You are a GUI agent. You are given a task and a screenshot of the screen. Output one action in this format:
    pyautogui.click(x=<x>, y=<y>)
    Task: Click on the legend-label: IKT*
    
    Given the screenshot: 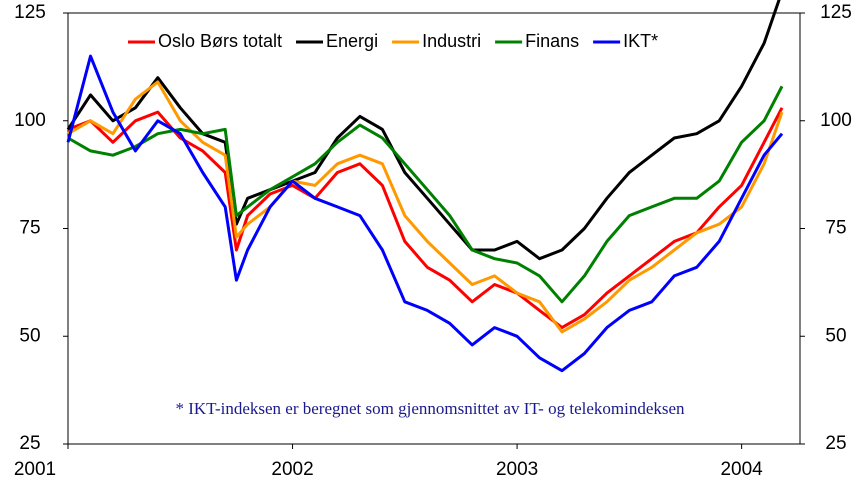 What is the action you would take?
    pyautogui.click(x=640, y=41)
    